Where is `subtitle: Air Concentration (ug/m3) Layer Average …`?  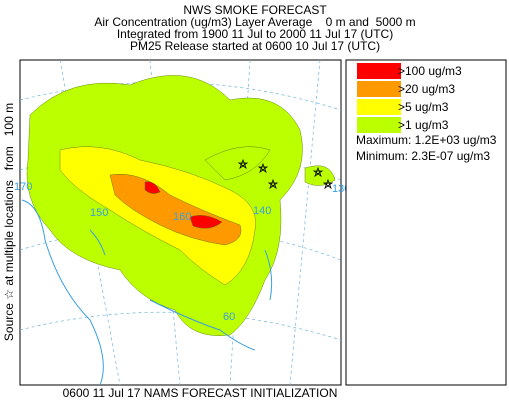
subtitle: Air Concentration (ug/m3) Layer Average … is located at coordinates (254, 22).